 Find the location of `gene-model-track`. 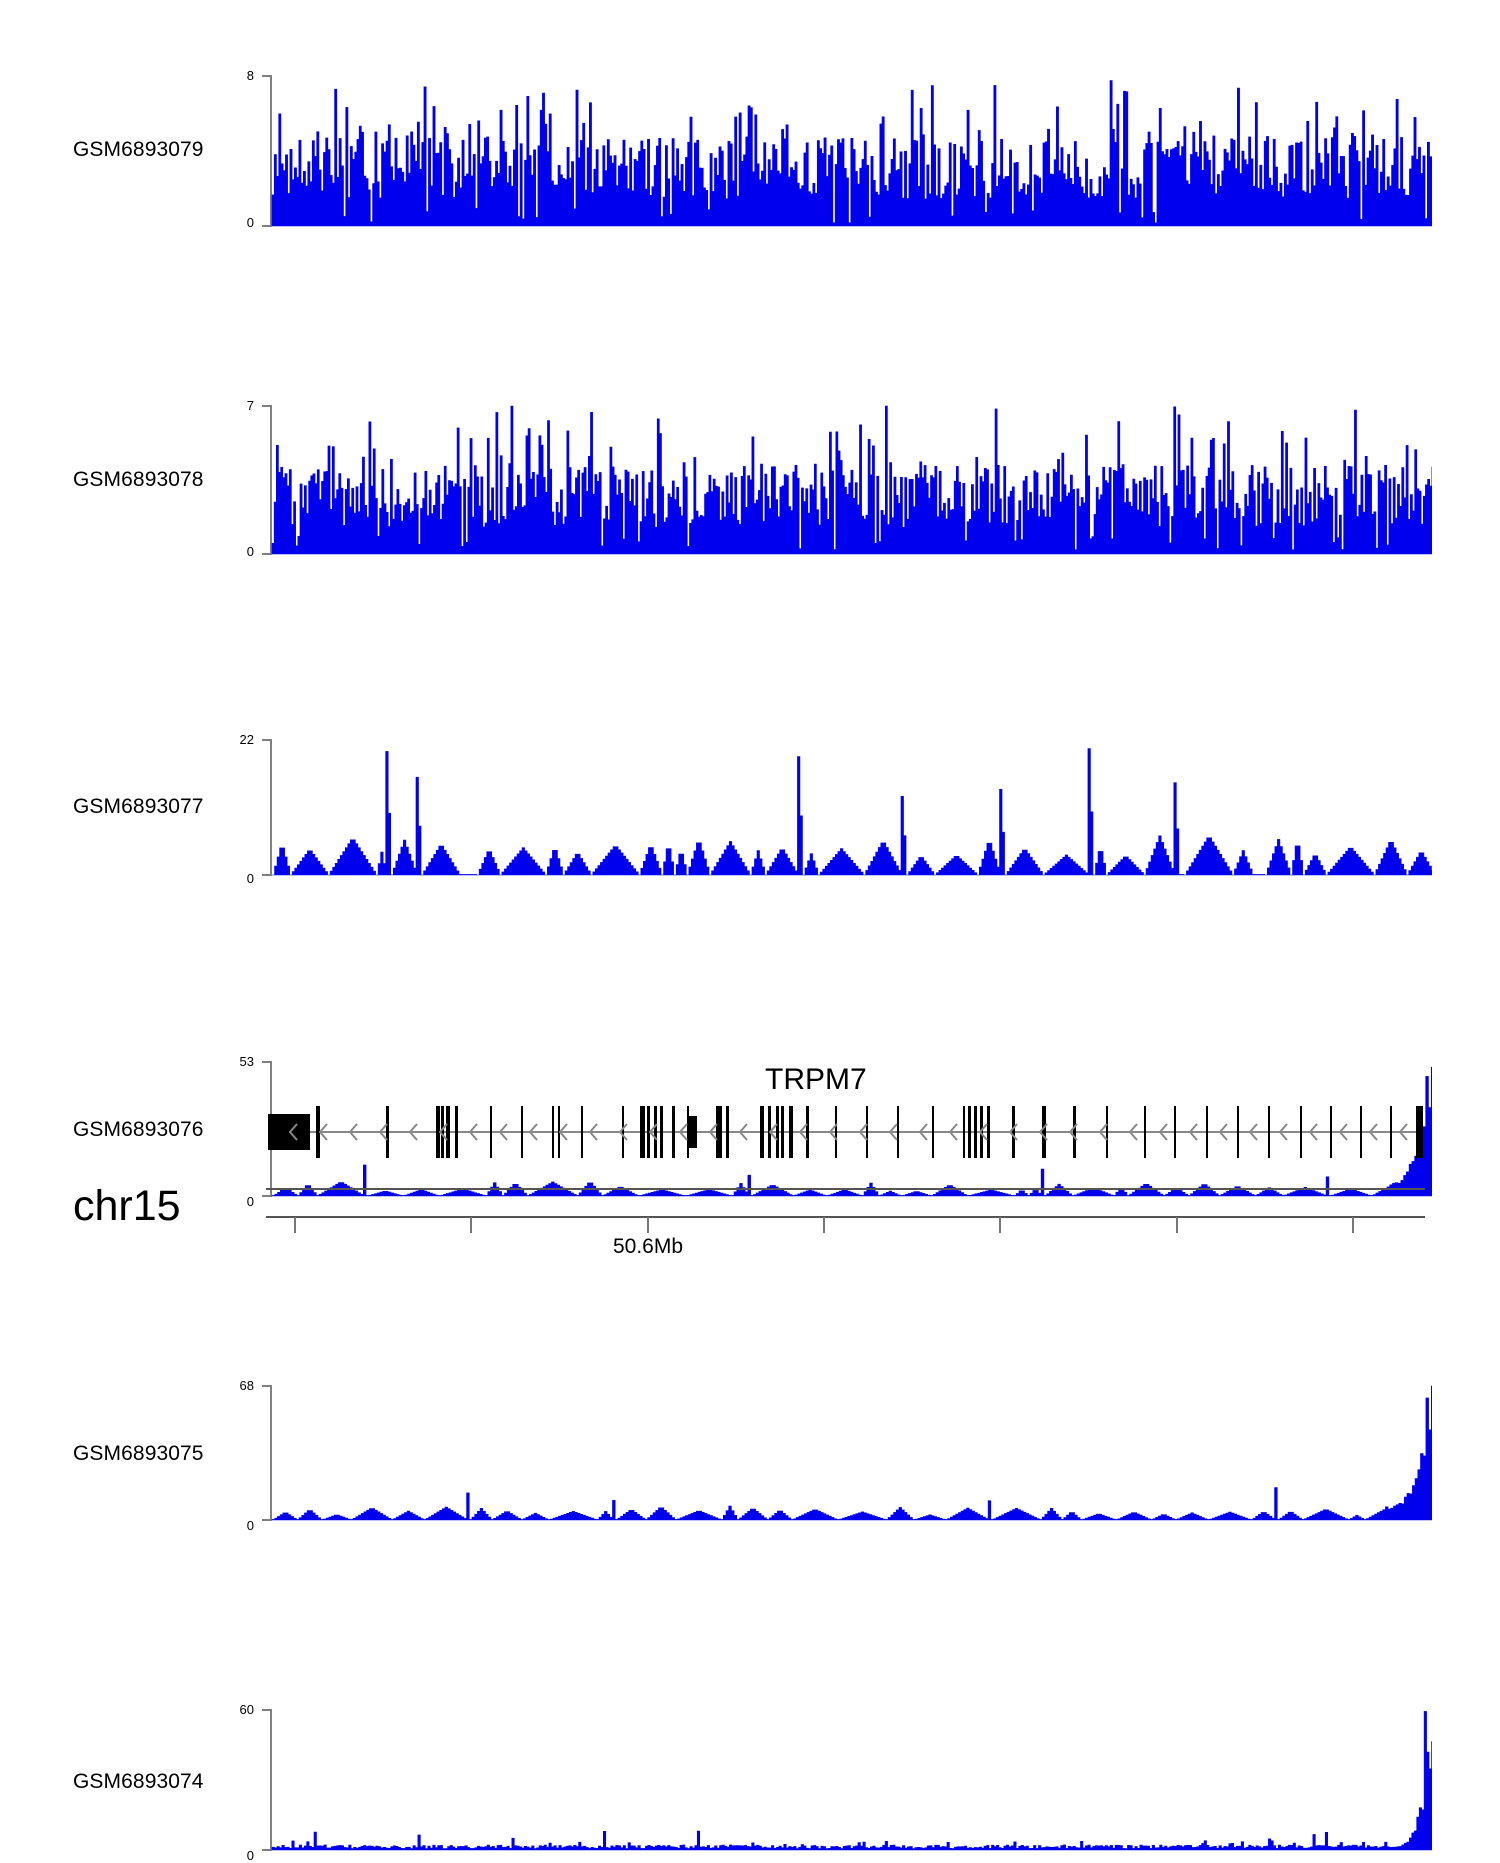

gene-model-track is located at coordinates (849, 1140).